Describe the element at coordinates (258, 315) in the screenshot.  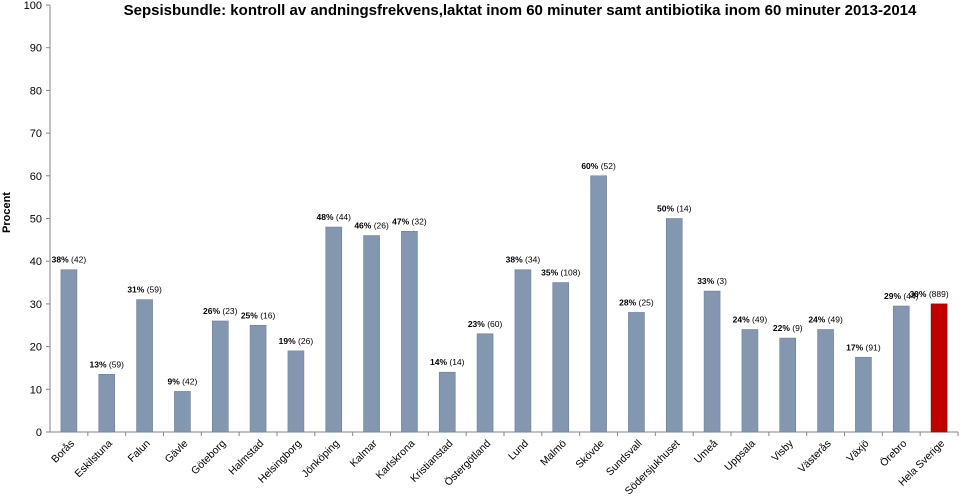
I see `data-label: 25% (16)` at that location.